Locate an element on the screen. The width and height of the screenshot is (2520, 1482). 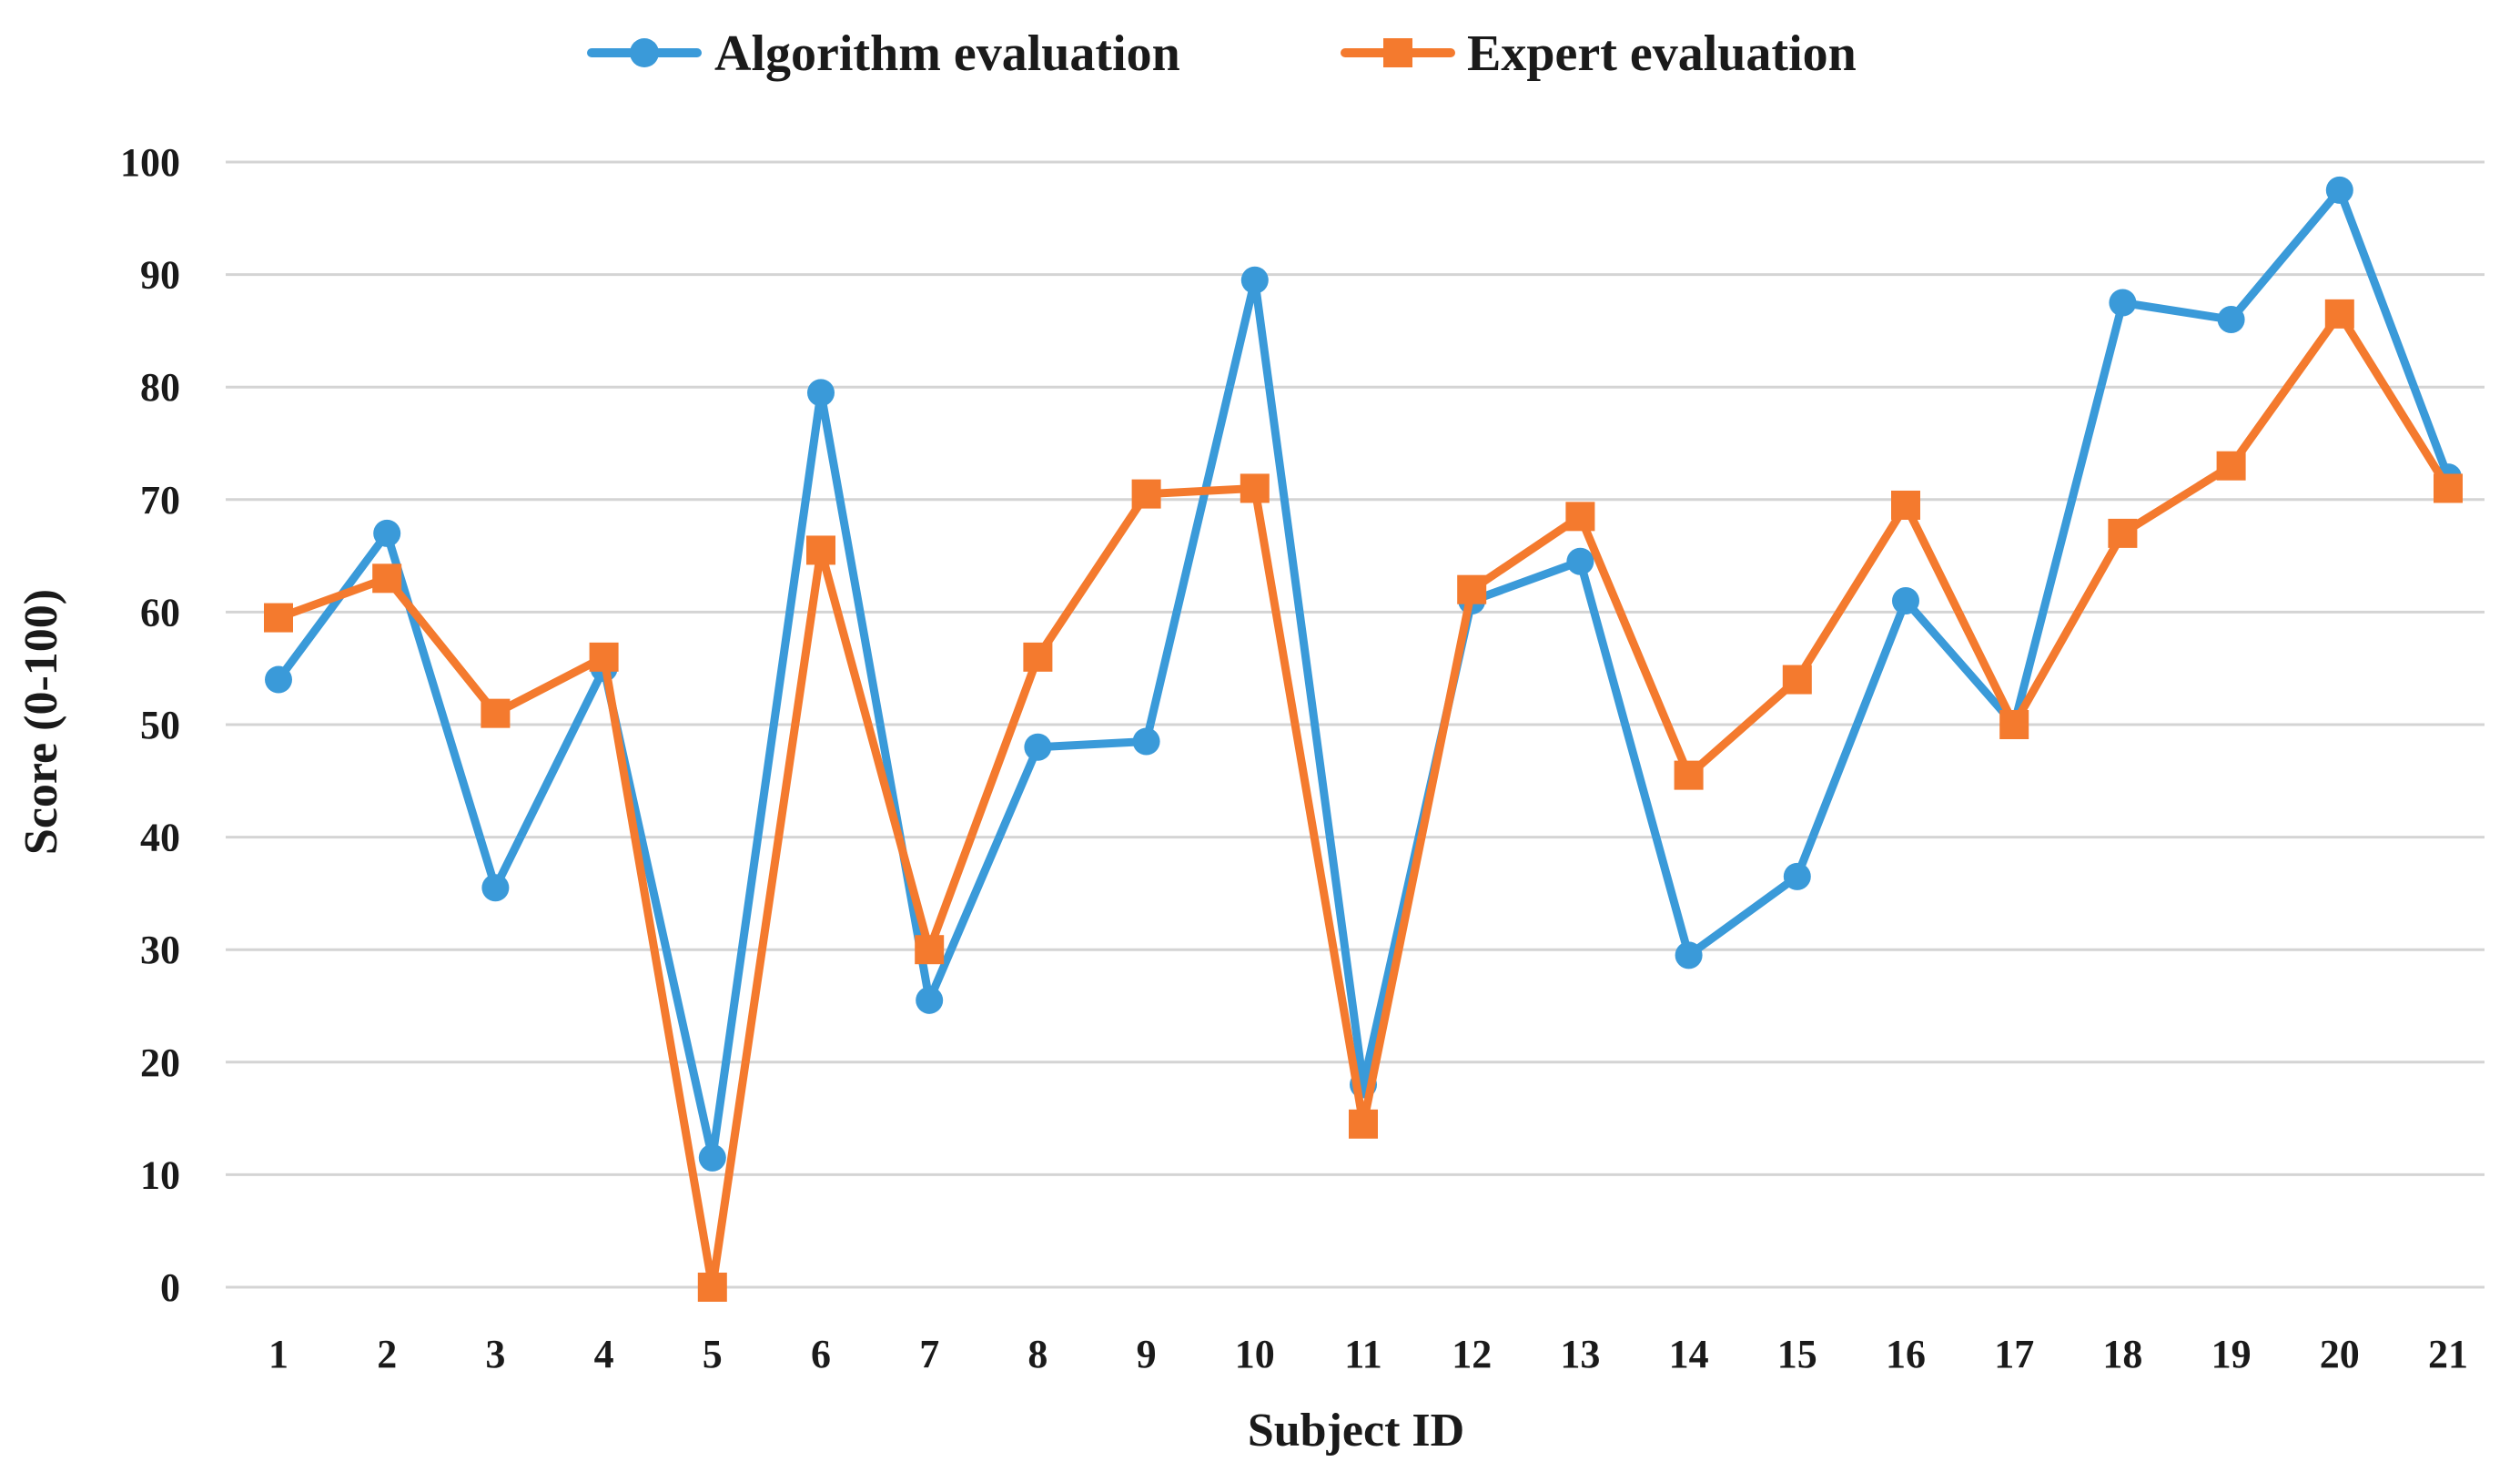
legend-label: Expert evaluation is located at coordinates (1662, 53).